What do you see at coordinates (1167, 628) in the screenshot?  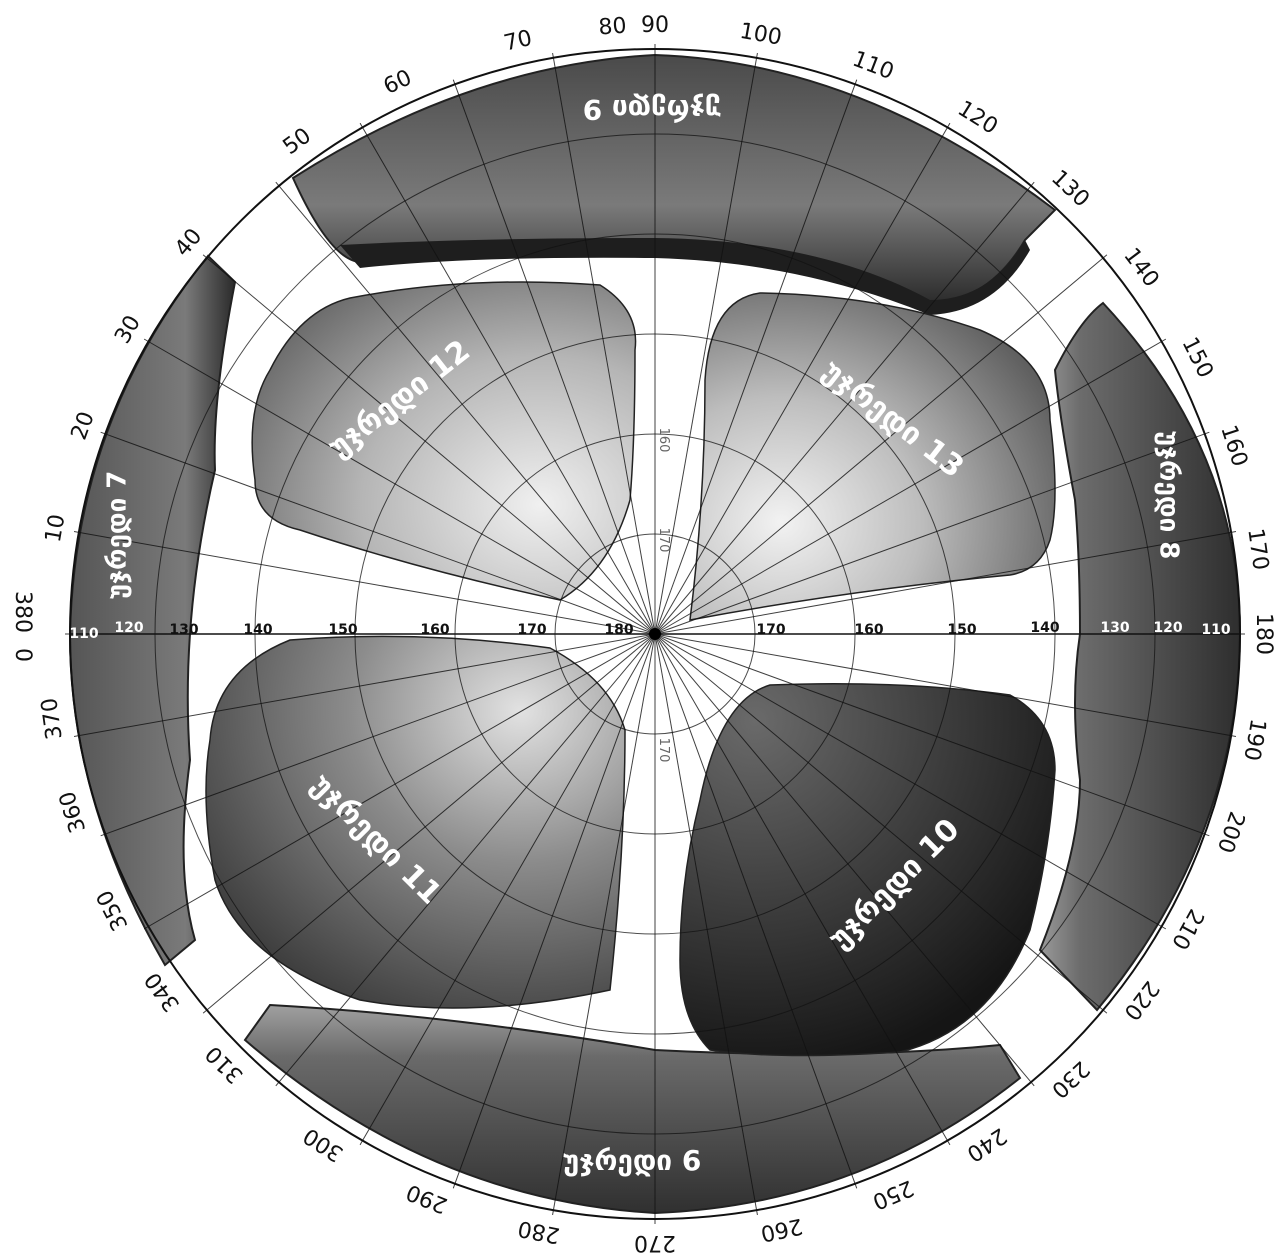 I see `right-radial-label: 120` at bounding box center [1167, 628].